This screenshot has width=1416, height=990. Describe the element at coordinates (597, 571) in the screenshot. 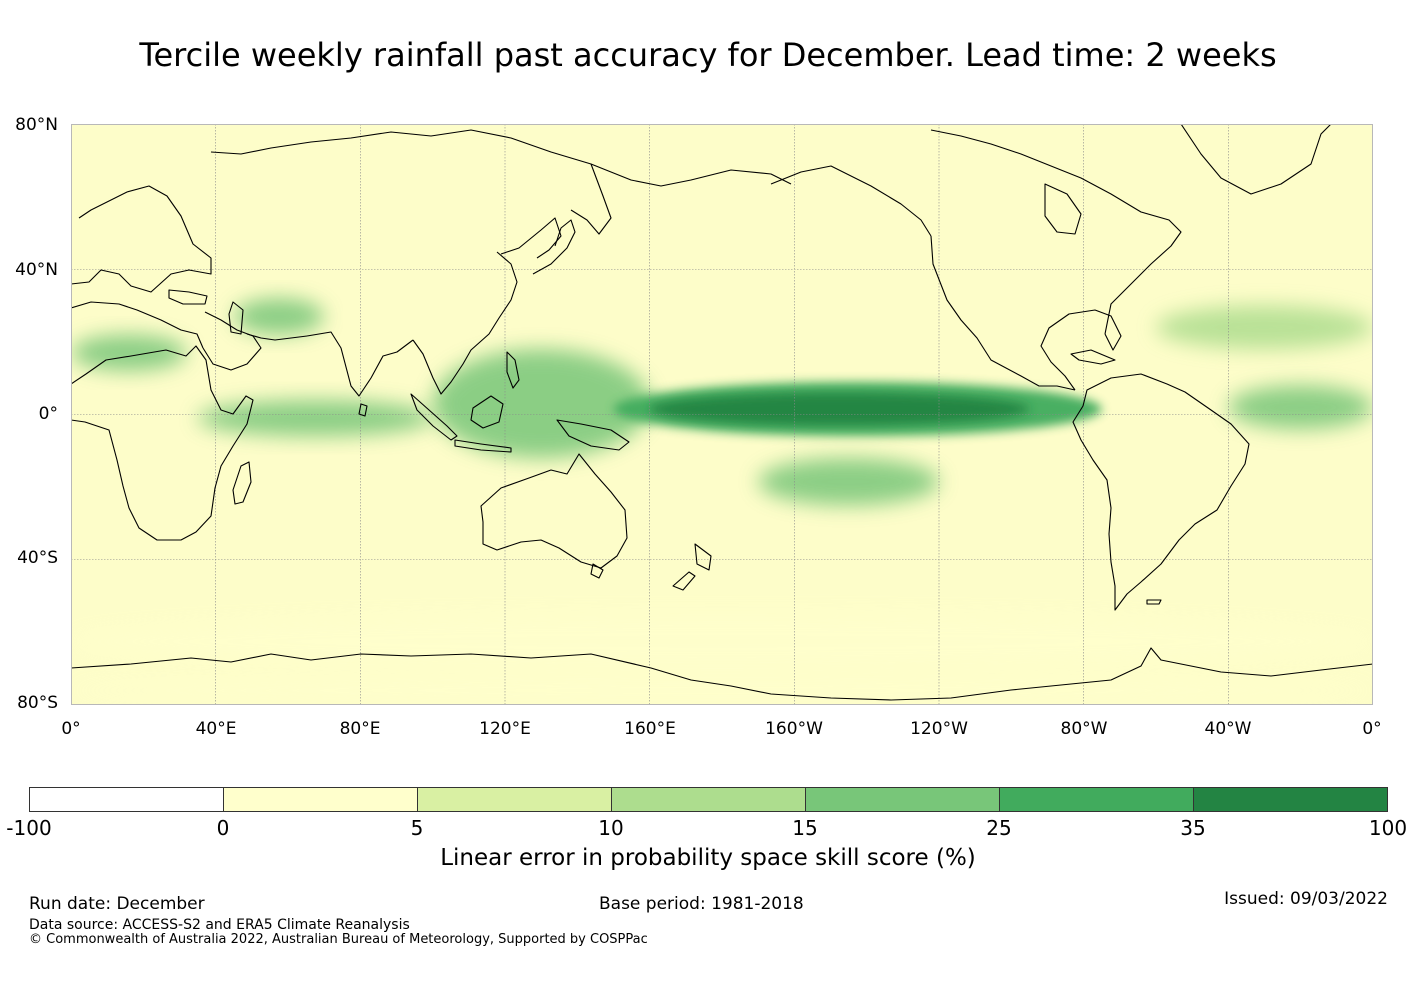

I see `coastline-tasmania` at that location.